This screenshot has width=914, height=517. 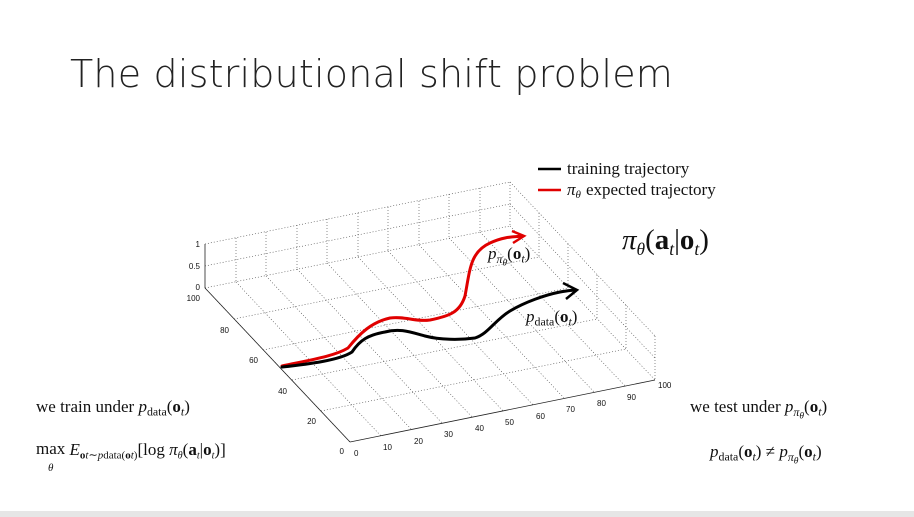 What do you see at coordinates (311, 421) in the screenshot?
I see `y-tick: 20` at bounding box center [311, 421].